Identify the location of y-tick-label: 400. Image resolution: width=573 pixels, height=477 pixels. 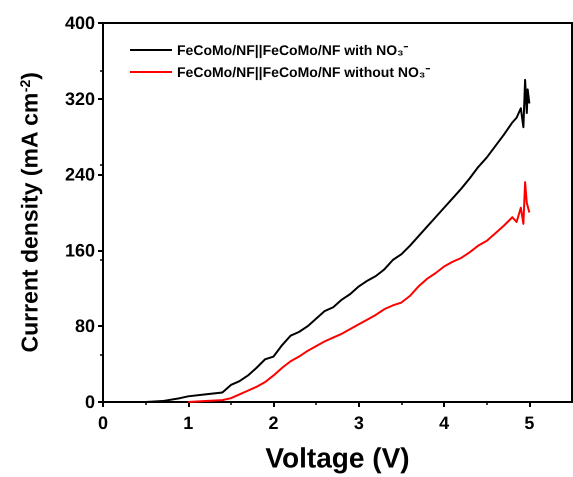
(79, 23).